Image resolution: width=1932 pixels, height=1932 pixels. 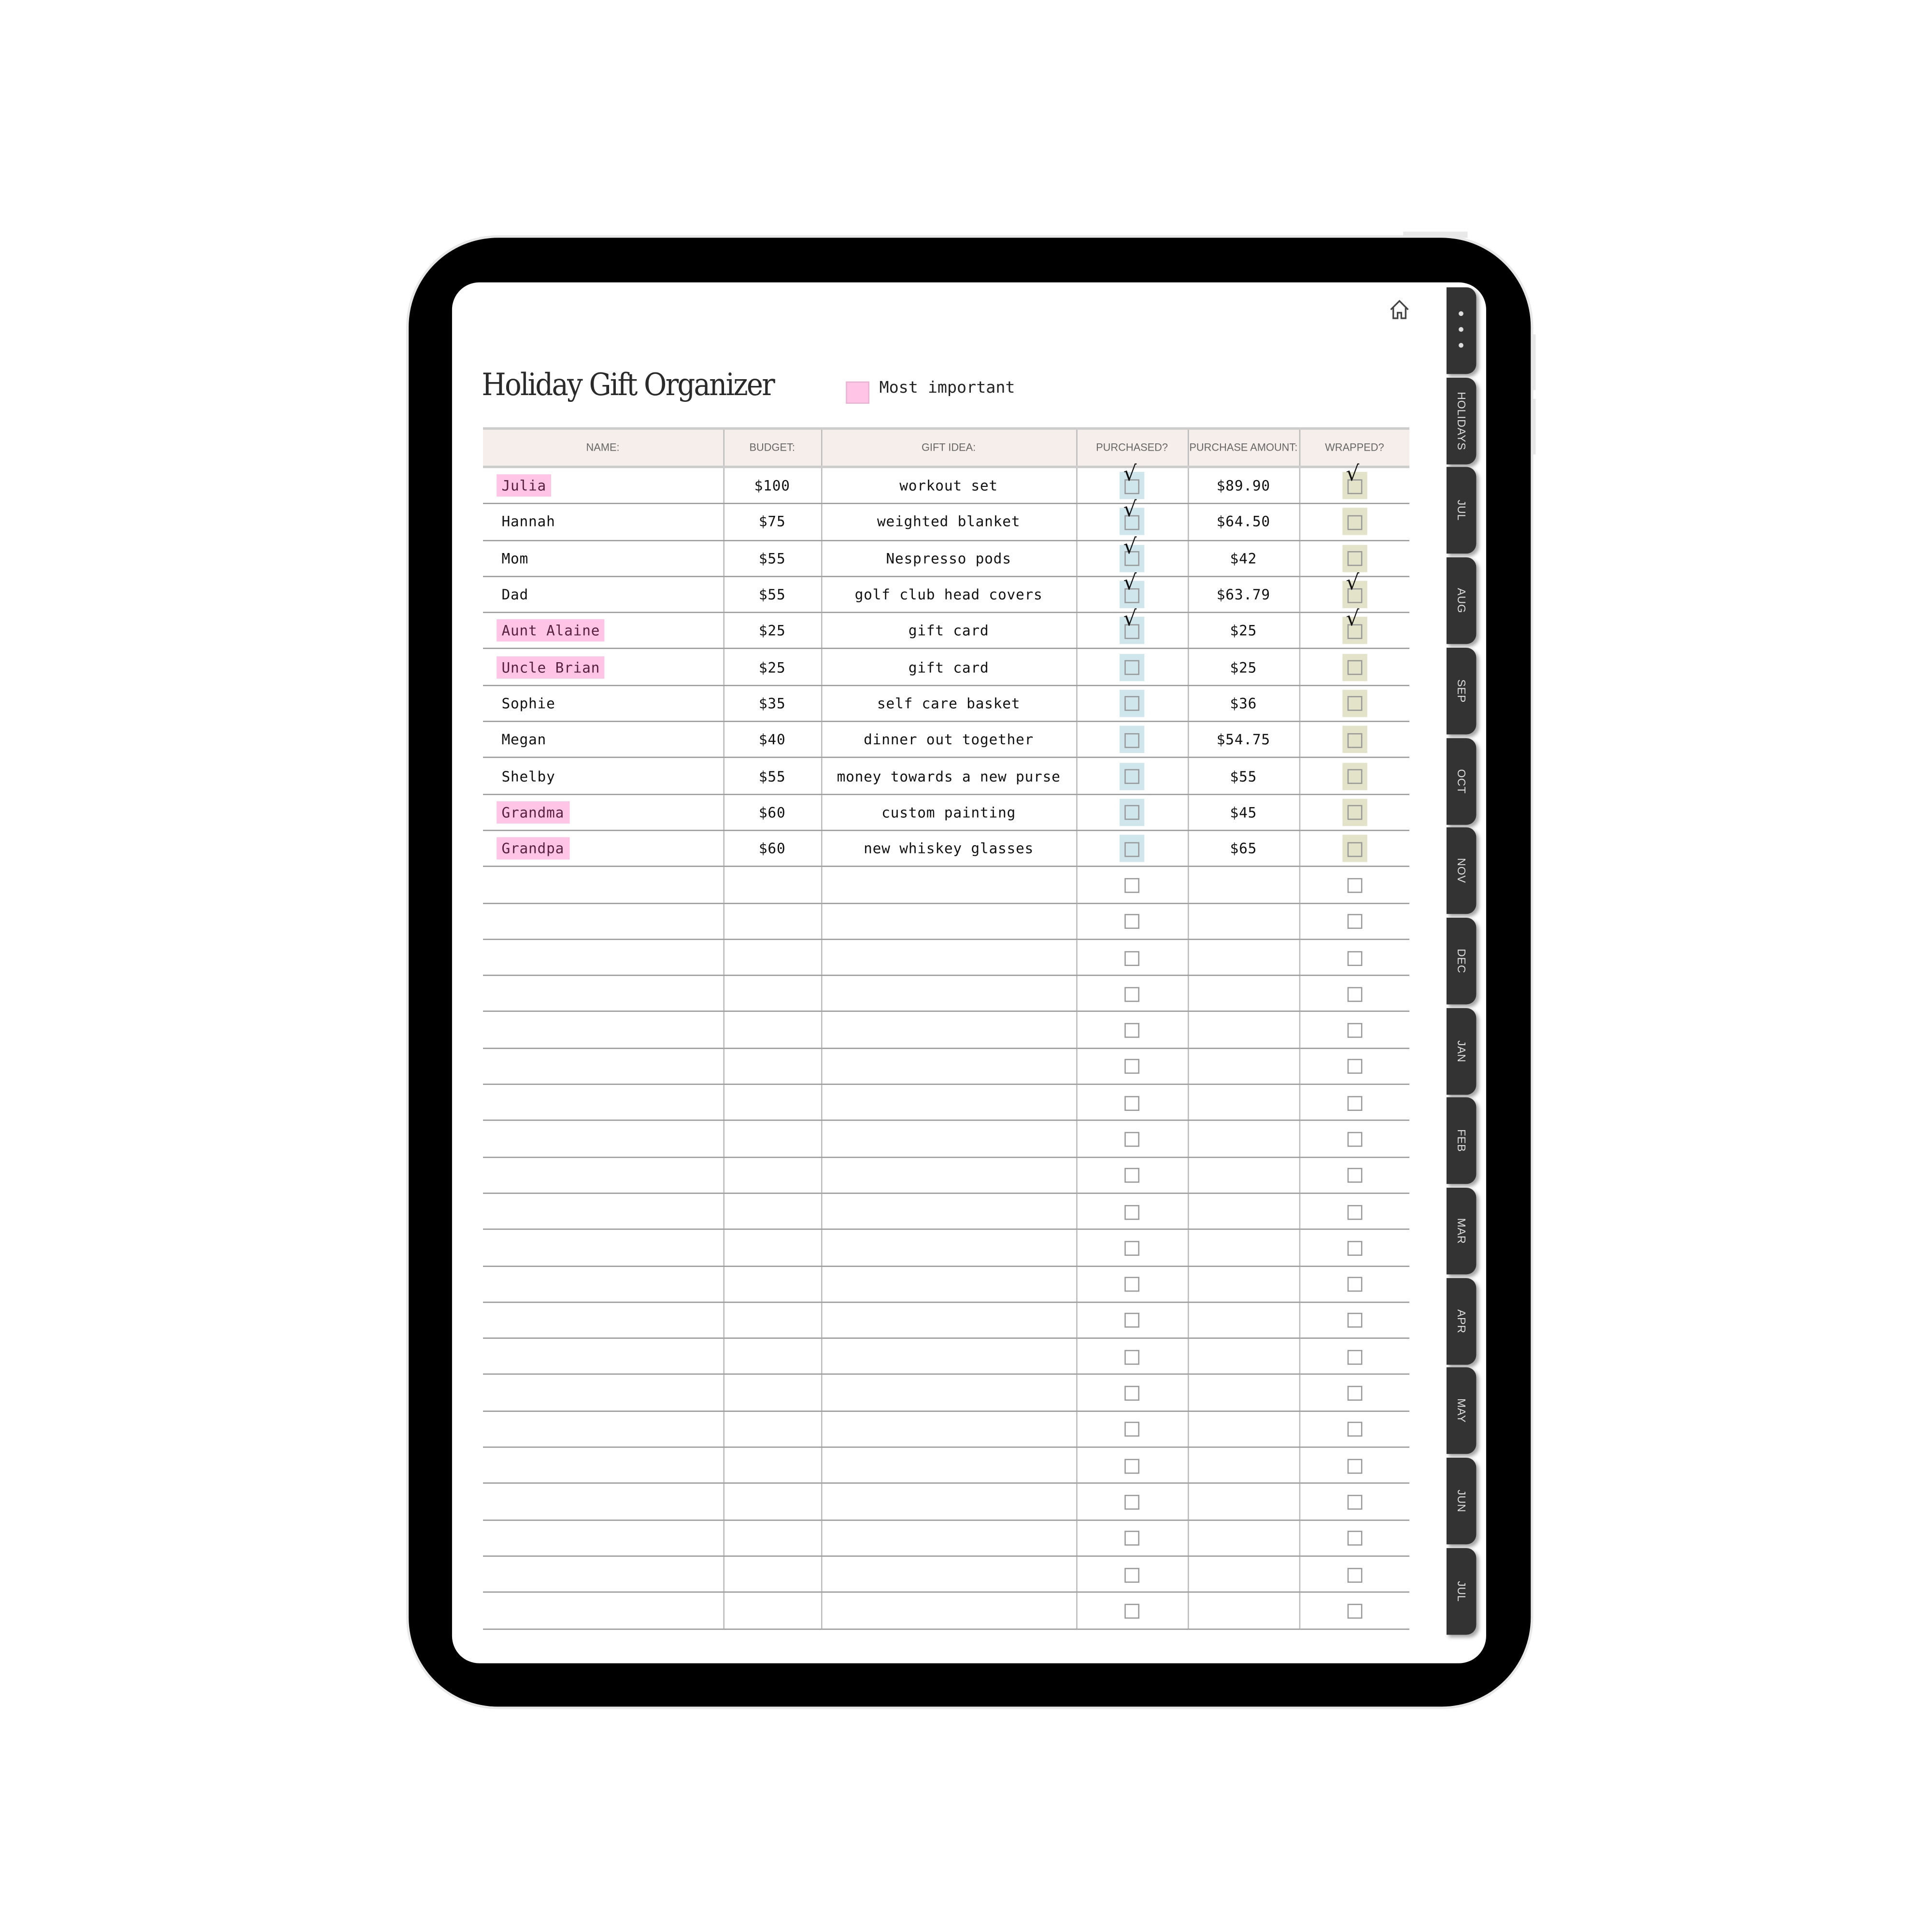 I want to click on table-cell: $100, so click(x=772, y=486).